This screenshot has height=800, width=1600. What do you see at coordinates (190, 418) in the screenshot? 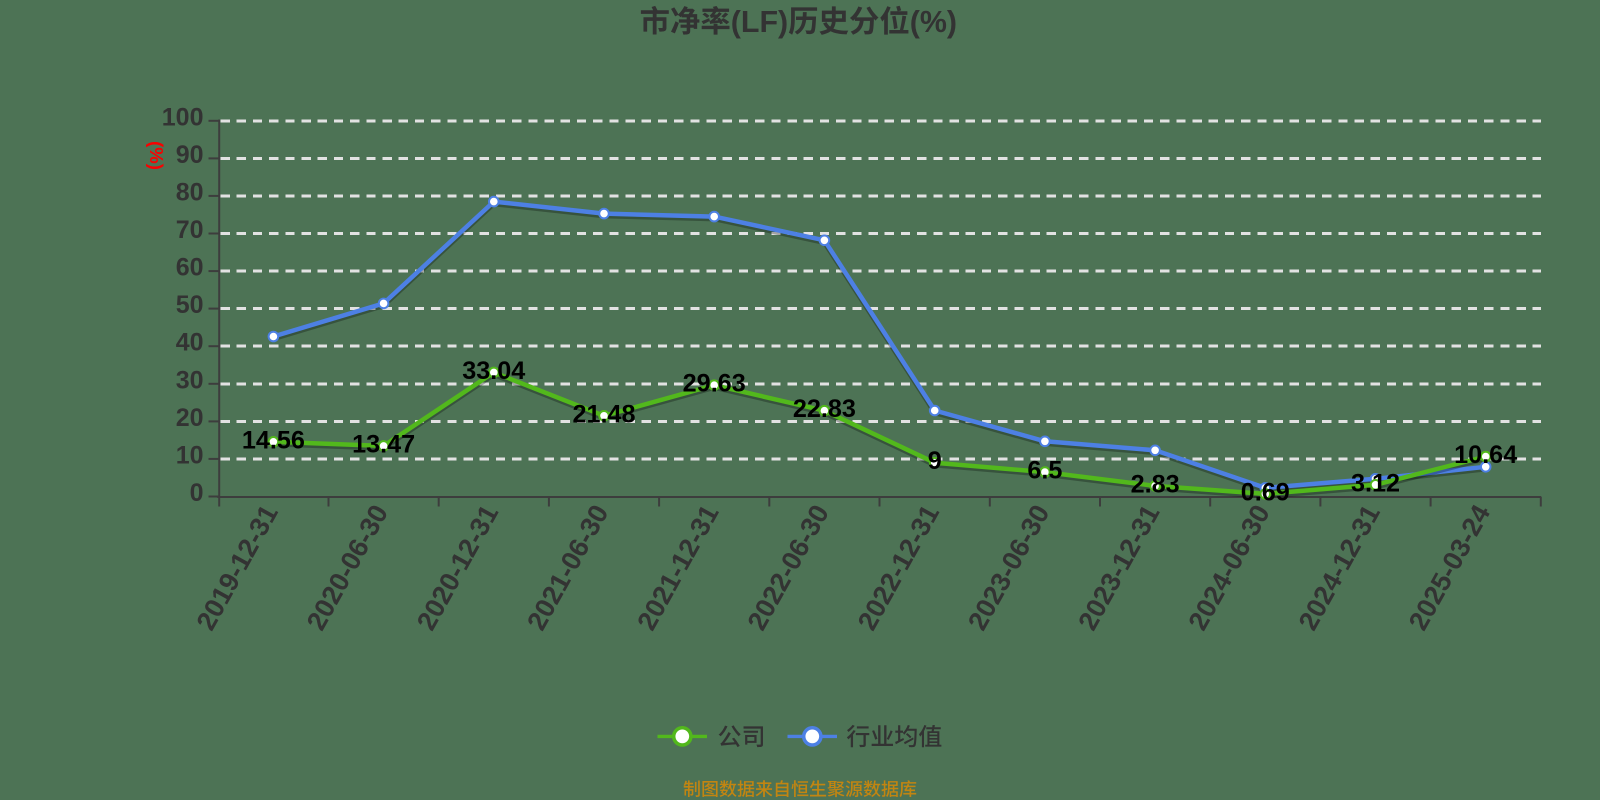
I see `svg-text: 20` at bounding box center [190, 418].